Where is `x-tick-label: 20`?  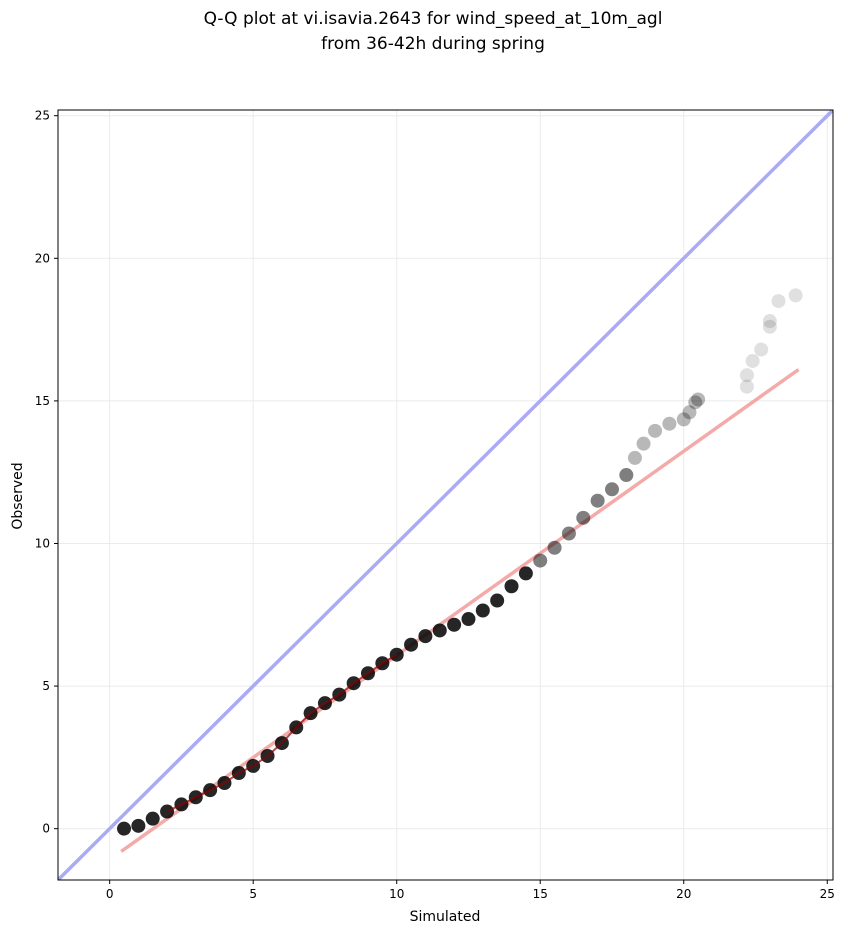 x-tick-label: 20 is located at coordinates (683, 894).